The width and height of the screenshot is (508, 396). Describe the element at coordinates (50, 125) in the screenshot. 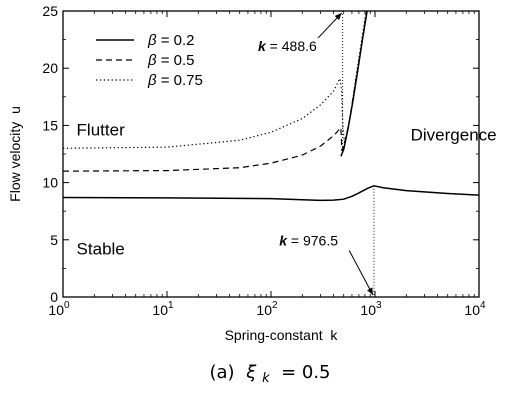

I see `y-tick-label: 15` at that location.